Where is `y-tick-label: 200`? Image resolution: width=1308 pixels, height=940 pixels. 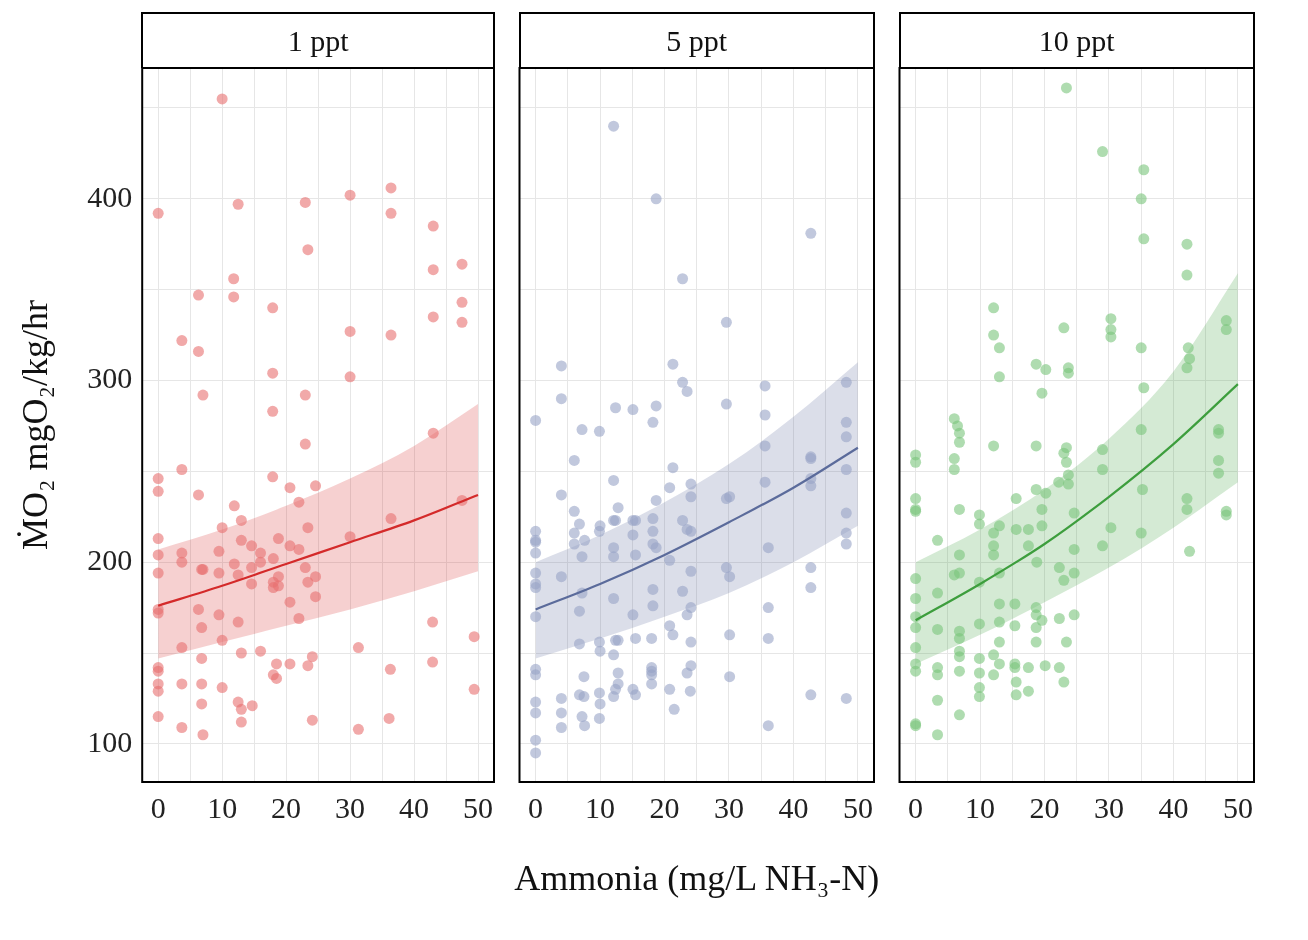 y-tick-label: 200 is located at coordinates (110, 560).